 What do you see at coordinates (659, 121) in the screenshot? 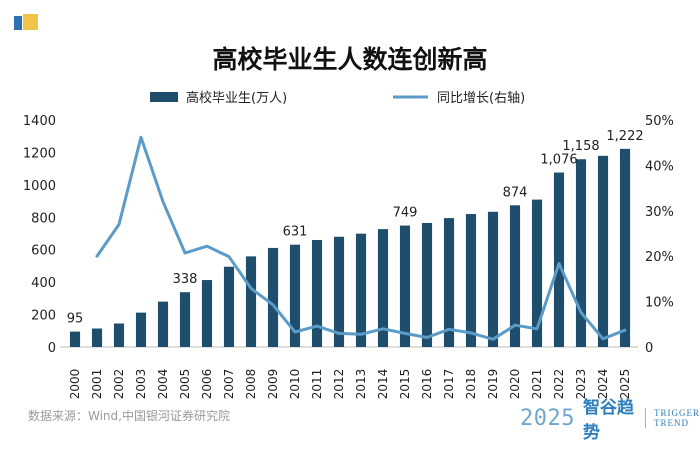
I see `y-right-tick-label: 50%` at bounding box center [659, 121].